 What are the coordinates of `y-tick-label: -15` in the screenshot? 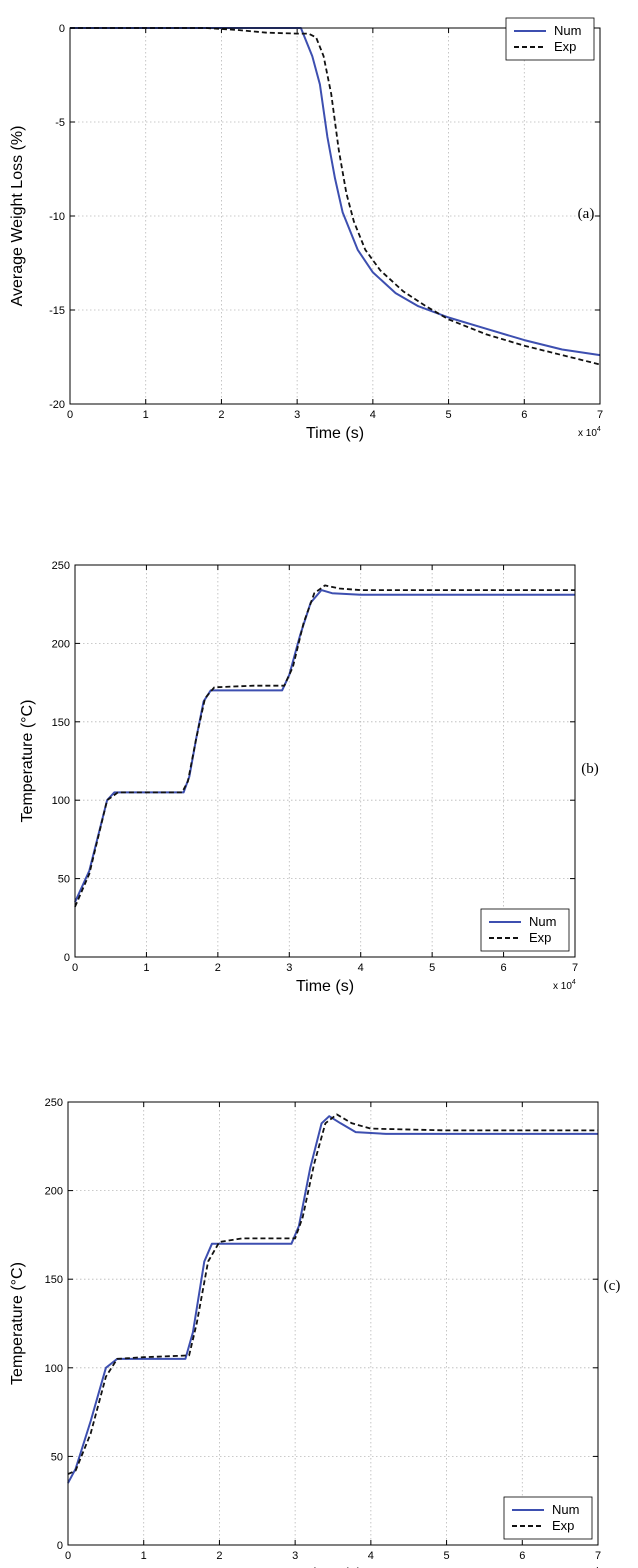 It's located at (57, 311).